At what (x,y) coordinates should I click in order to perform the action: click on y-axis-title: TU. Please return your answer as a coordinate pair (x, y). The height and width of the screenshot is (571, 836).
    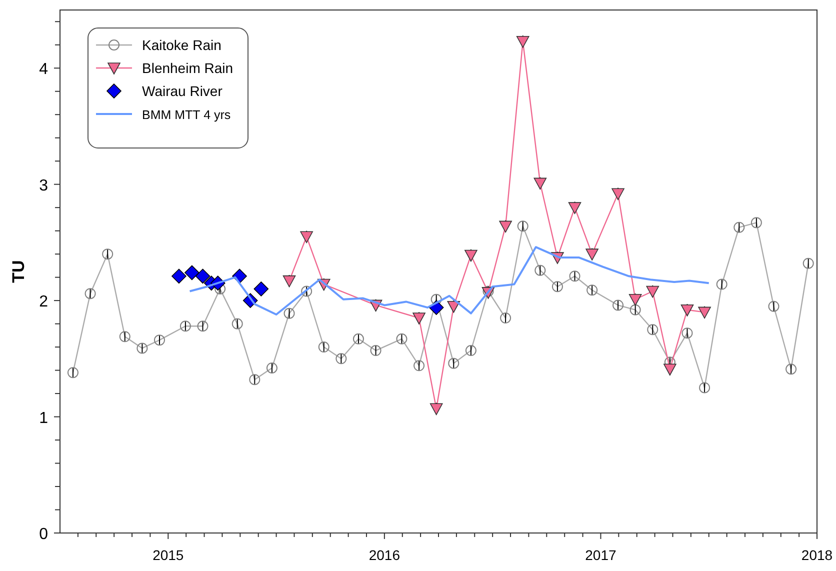
    Looking at the image, I should click on (18, 271).